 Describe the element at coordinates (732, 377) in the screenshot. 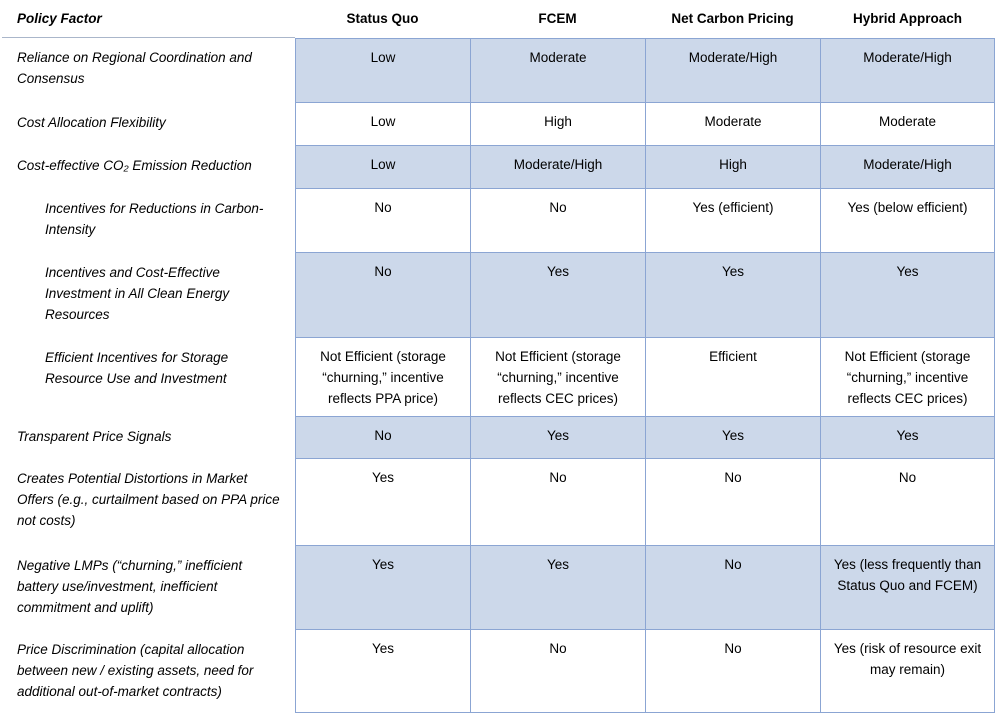

I see `value-cell: Efficient` at that location.